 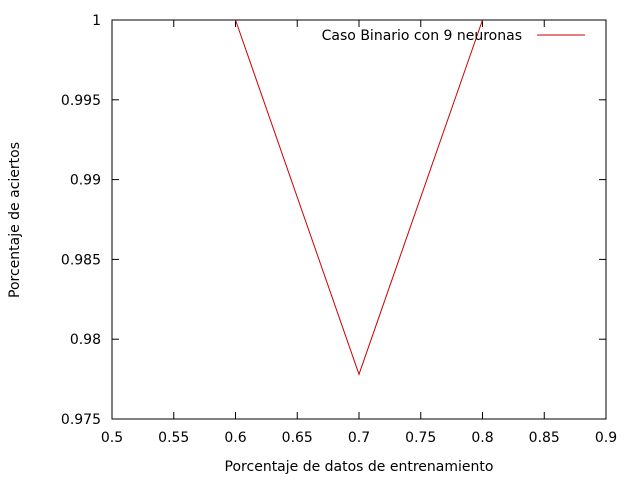 What do you see at coordinates (606, 438) in the screenshot?
I see `x-tick-label: 0.9` at bounding box center [606, 438].